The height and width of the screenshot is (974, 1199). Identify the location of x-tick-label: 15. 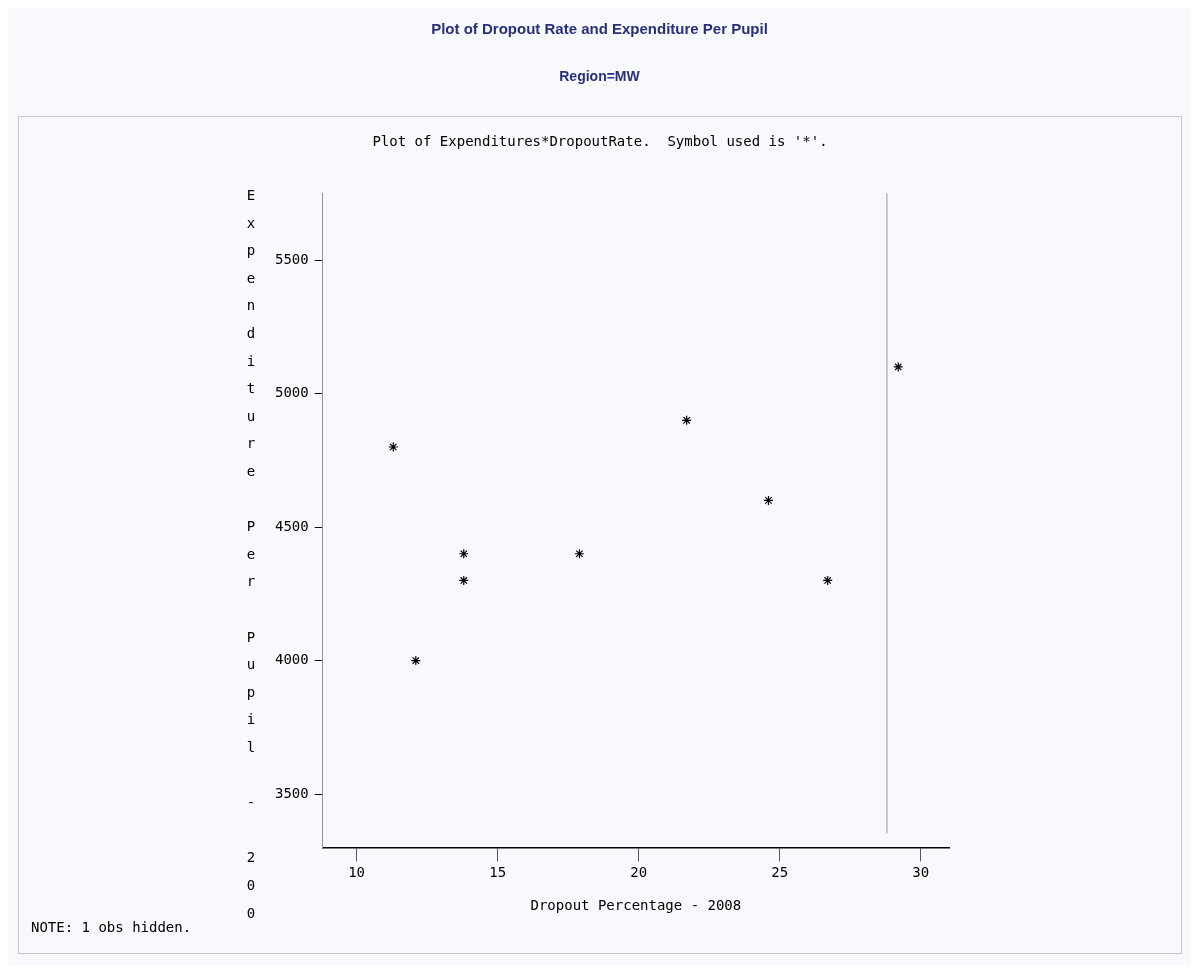
(498, 872).